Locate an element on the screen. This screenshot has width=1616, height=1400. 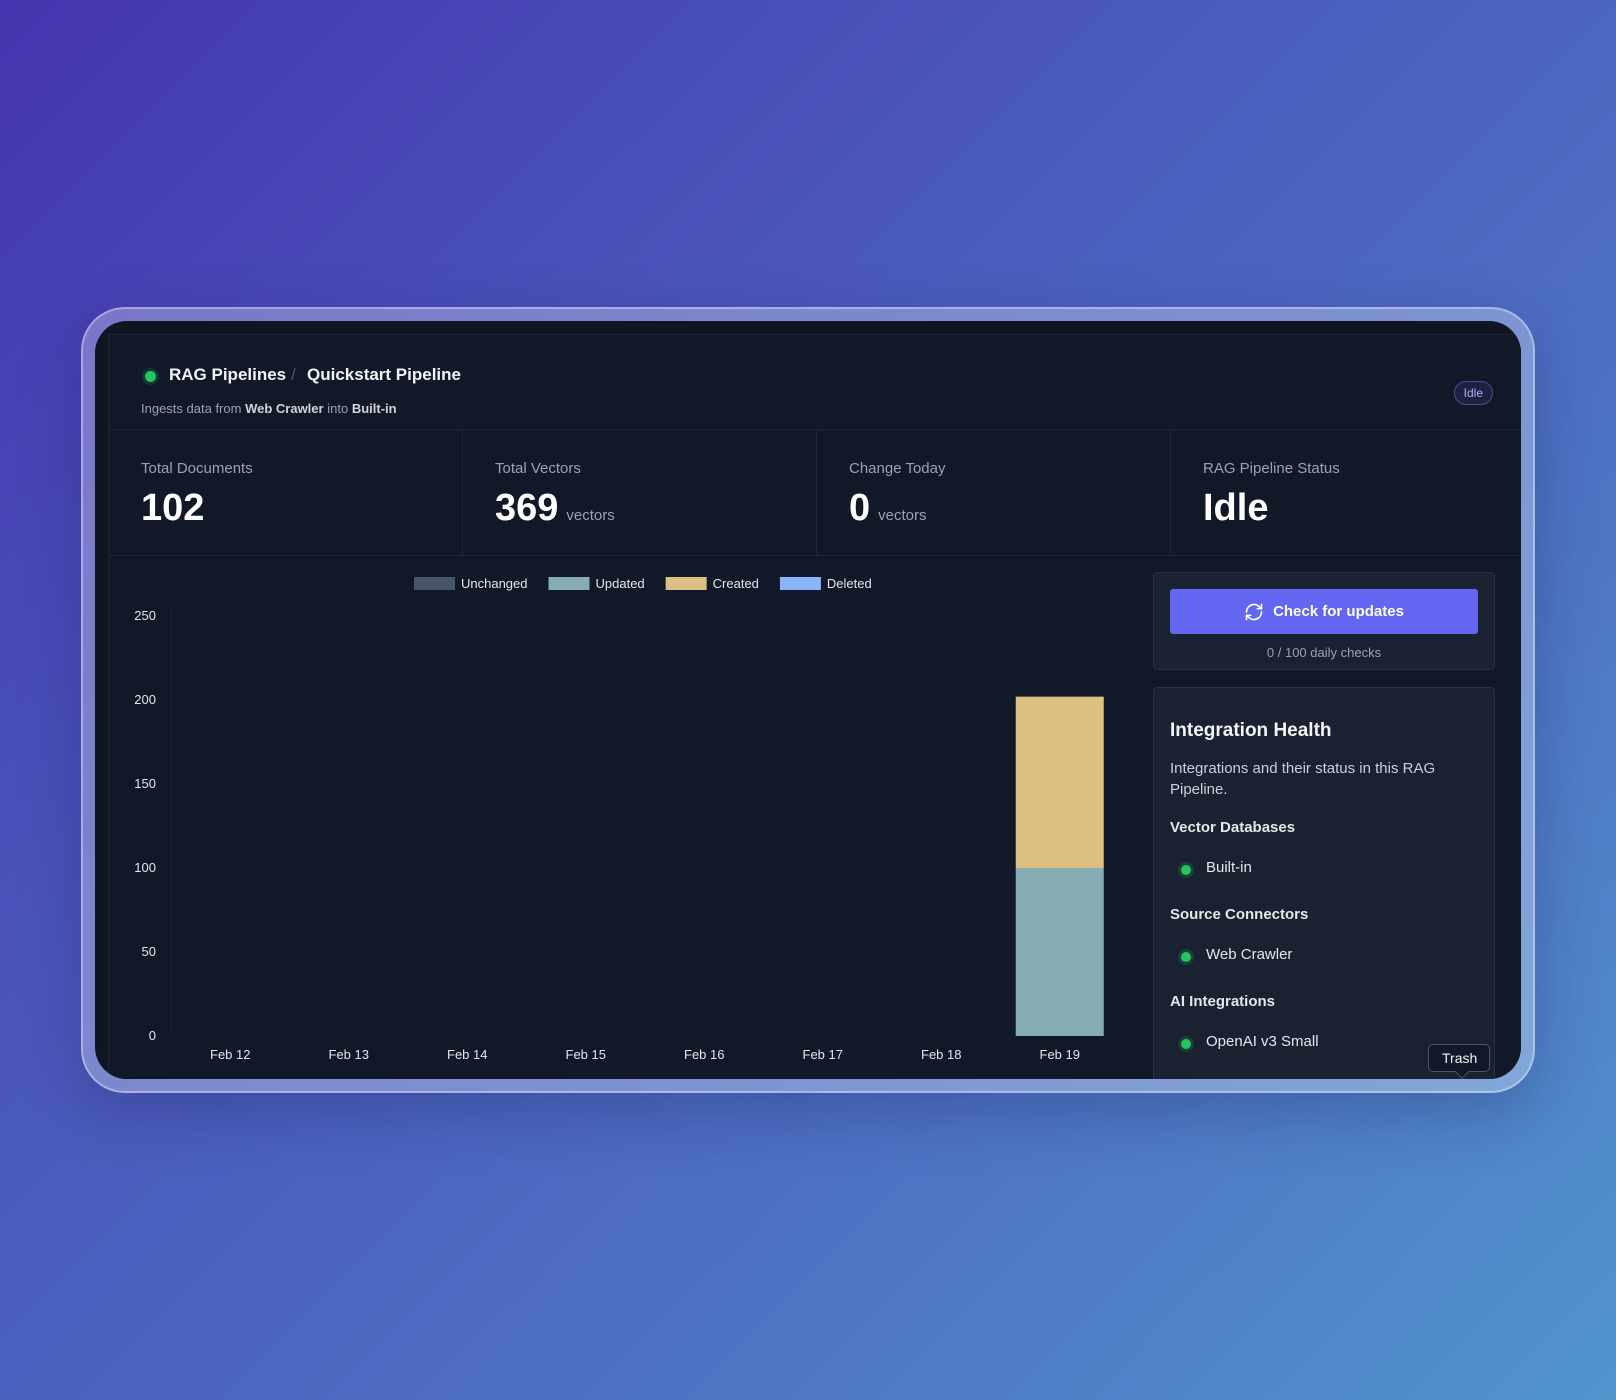
y-tick-label: 50 is located at coordinates (149, 951).